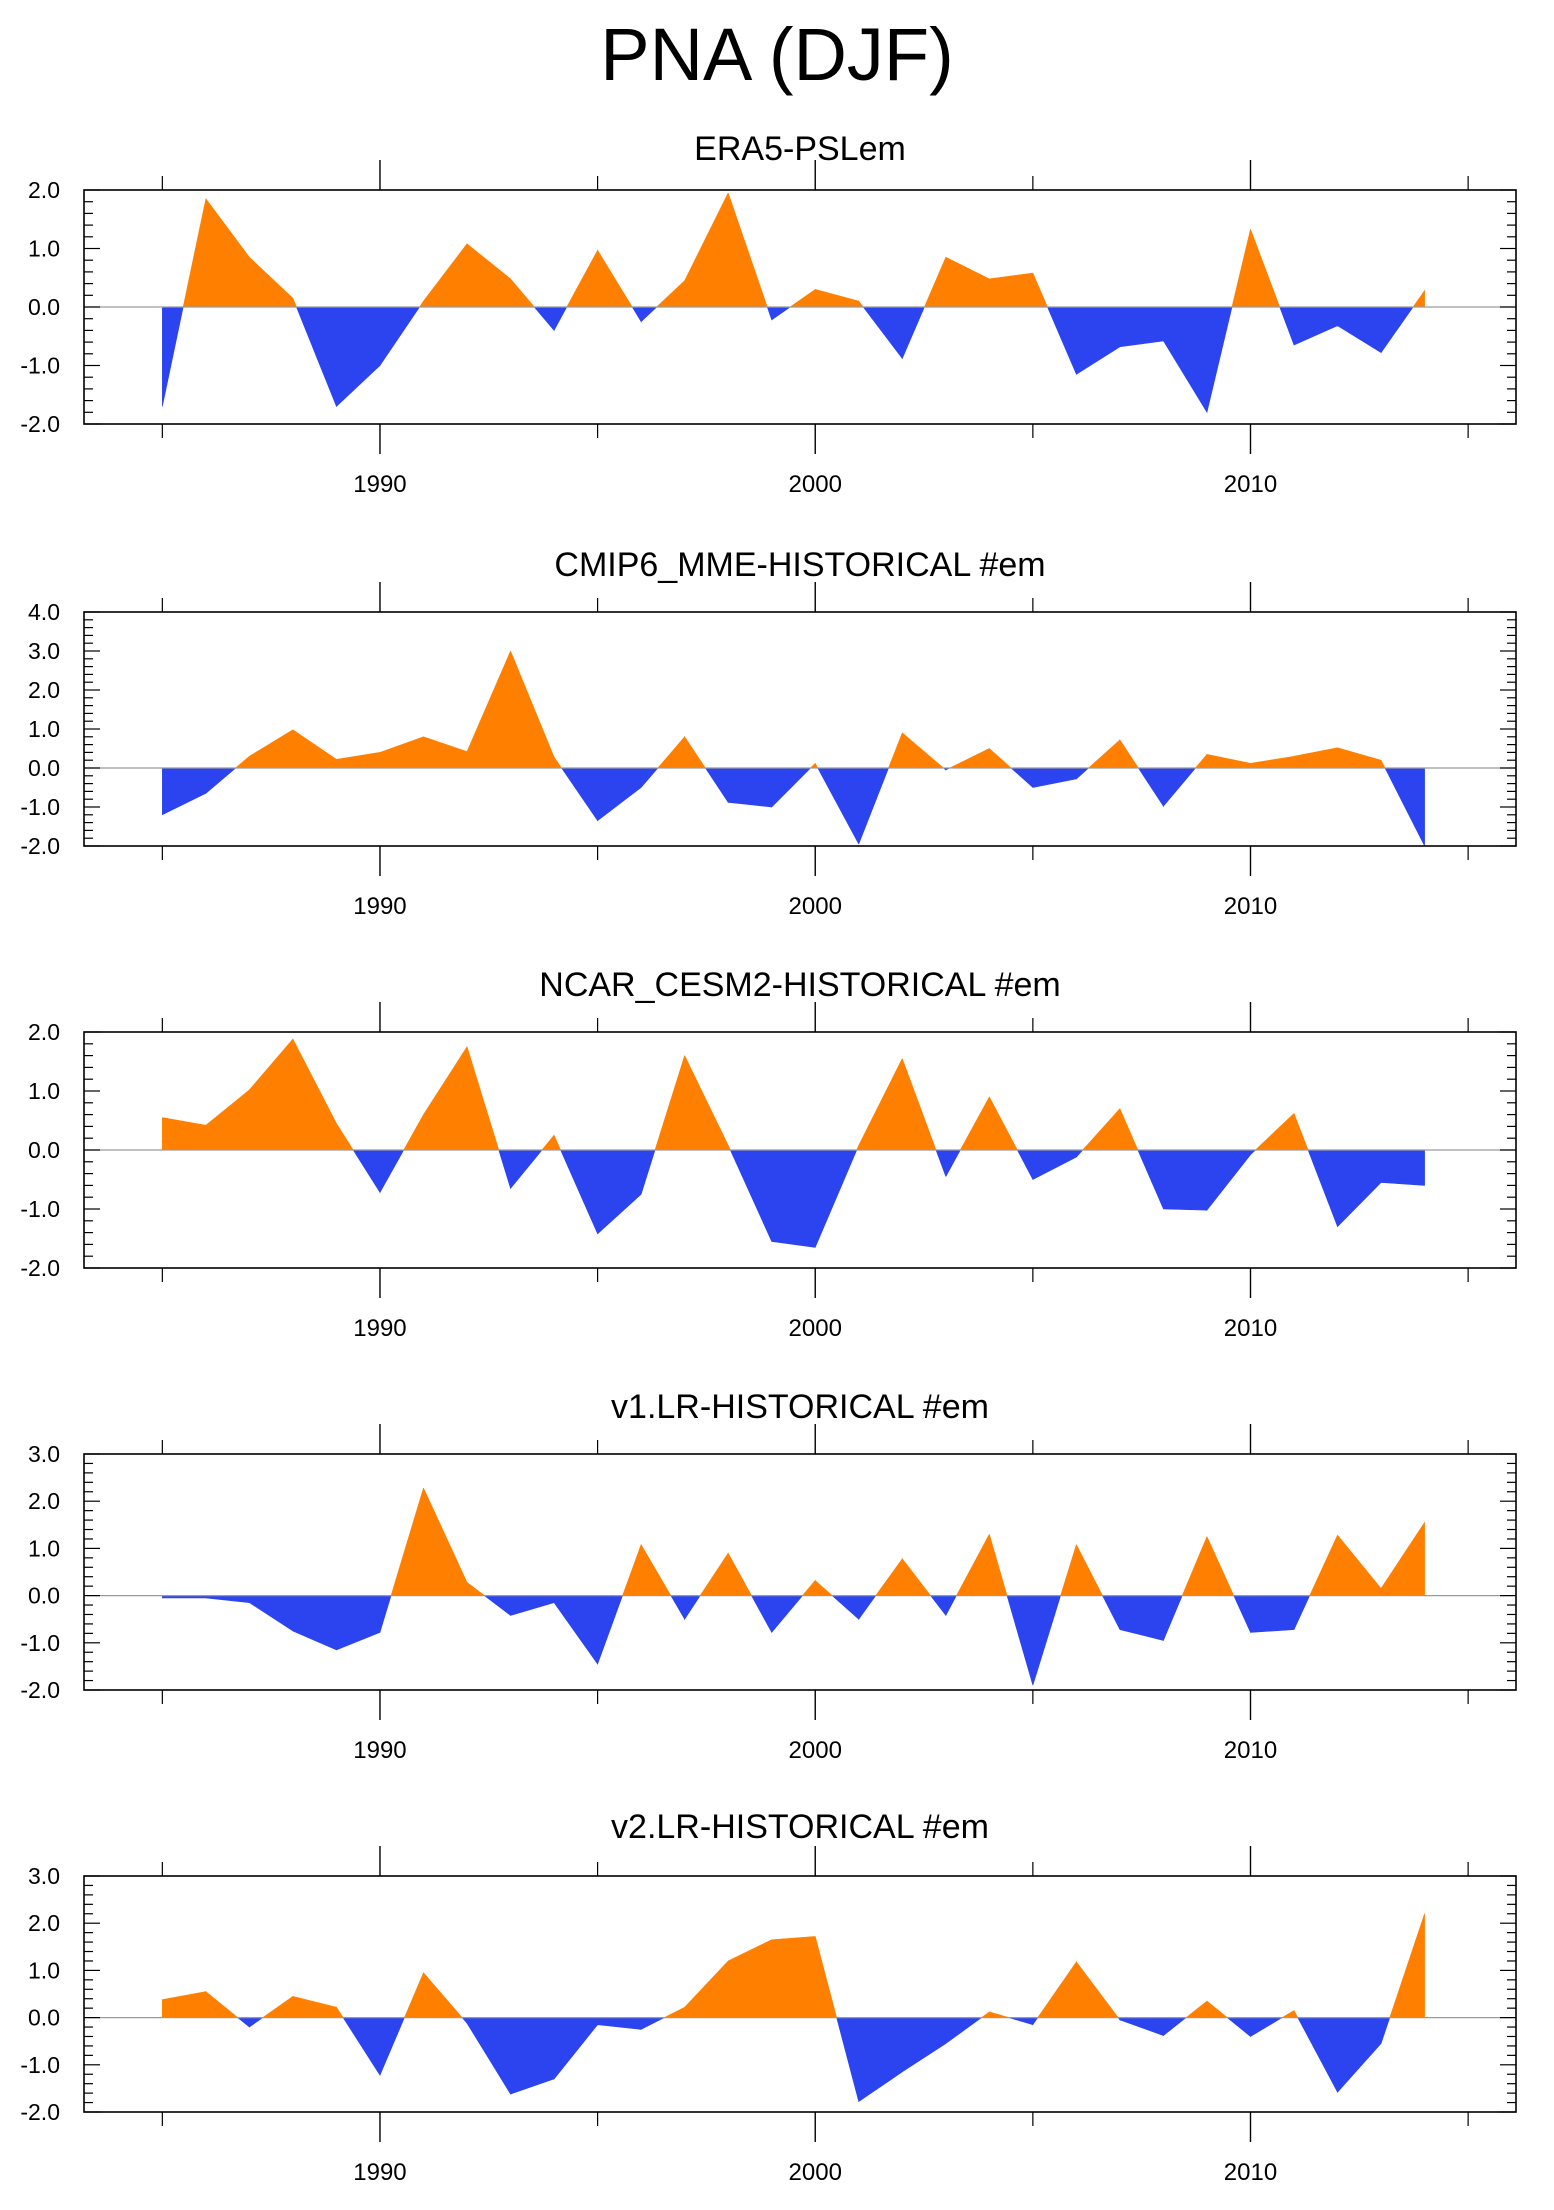 The height and width of the screenshot is (2210, 1554). I want to click on panel-title: v2.LR-HISTORICAL #em, so click(800, 1827).